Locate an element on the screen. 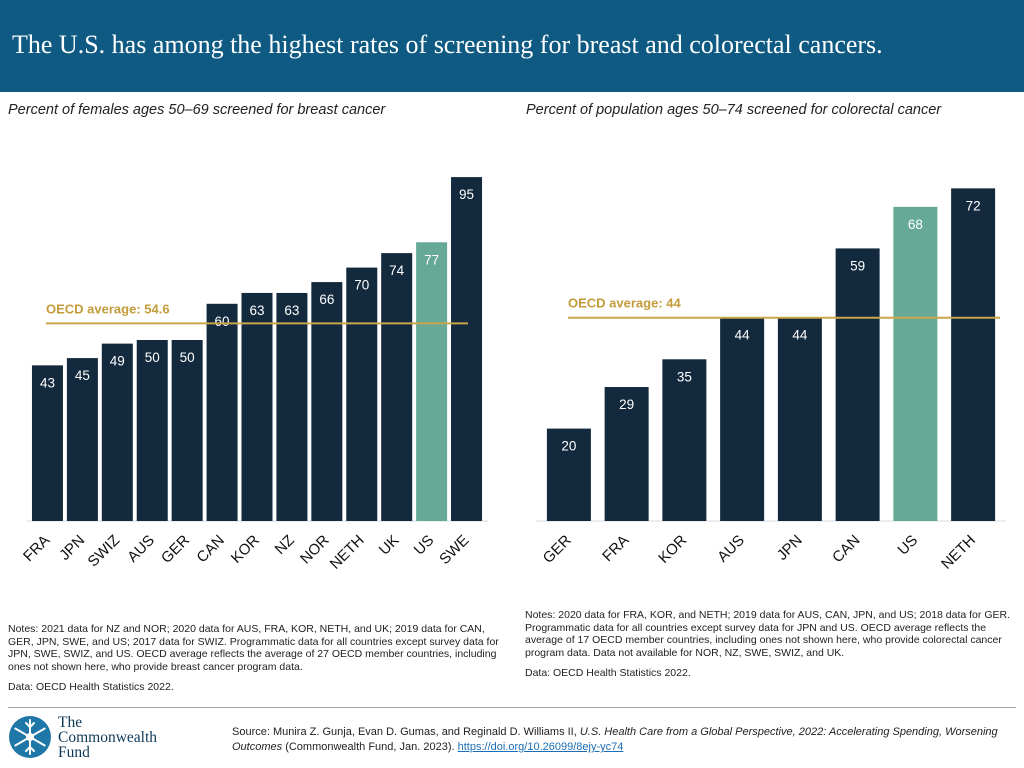 The width and height of the screenshot is (1024, 768). colorectal-oecd-average-label: OECD average: 44 is located at coordinates (624, 303).